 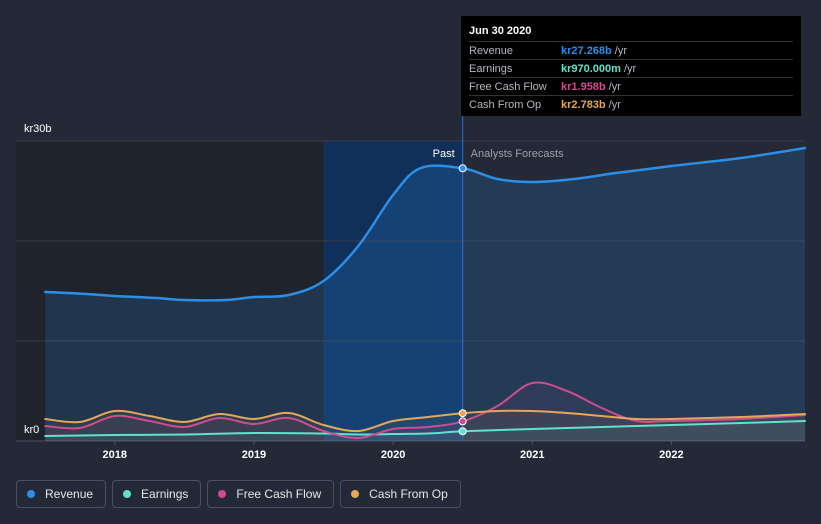 I want to click on legend-label: Revenue, so click(x=69, y=494).